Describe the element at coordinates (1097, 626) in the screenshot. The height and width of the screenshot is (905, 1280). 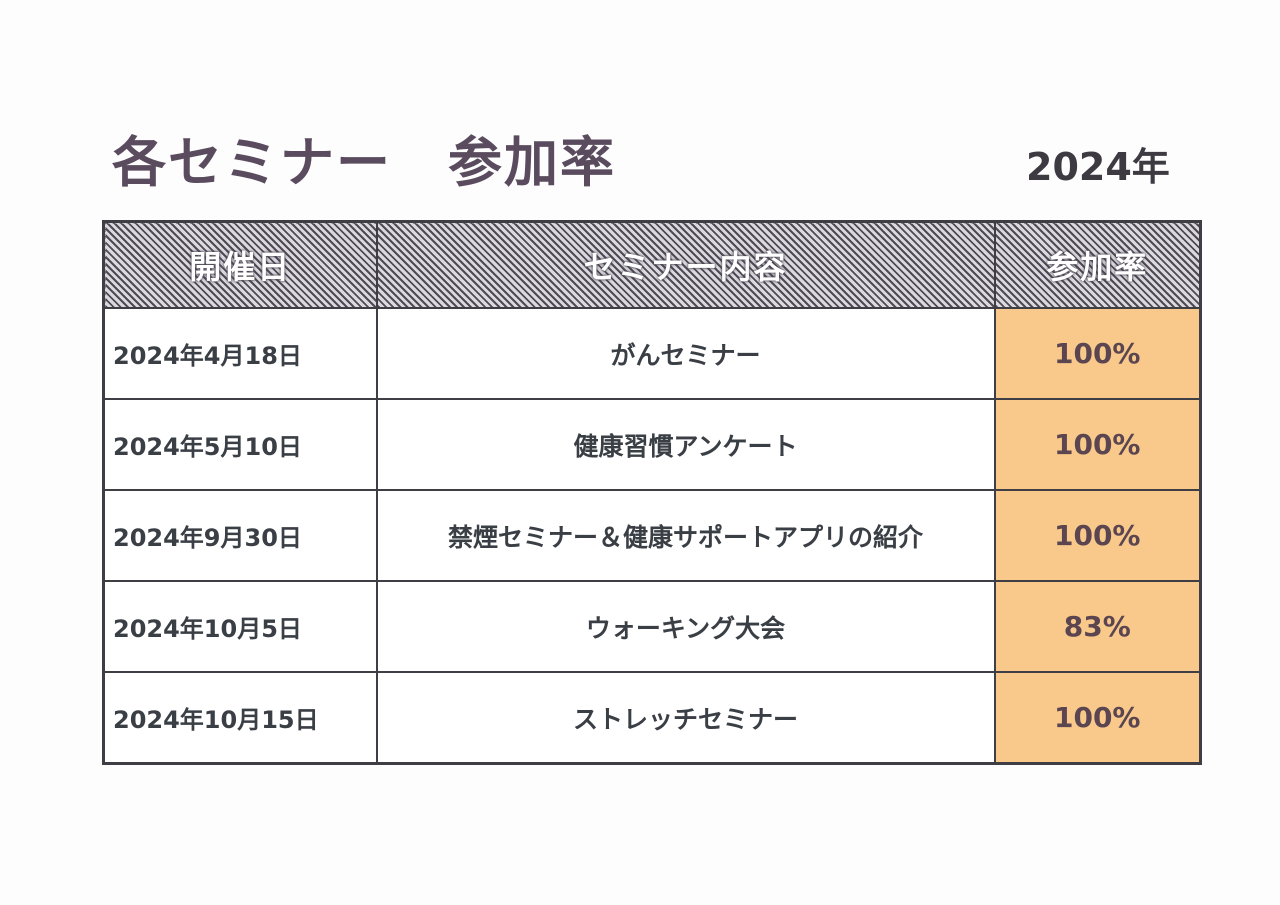
I see `cell-rate: 83%` at that location.